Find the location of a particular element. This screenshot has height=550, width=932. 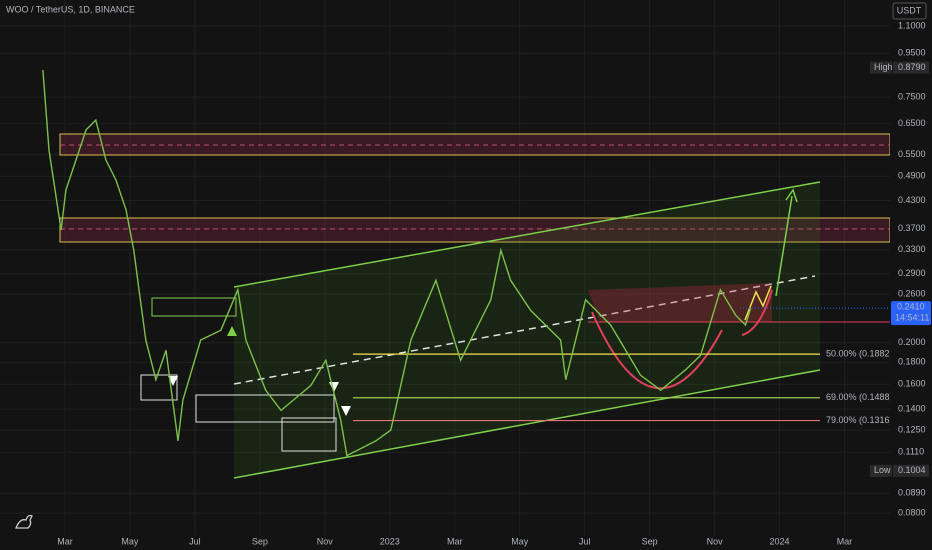

y-tick-label: 0.7500 is located at coordinates (912, 97).